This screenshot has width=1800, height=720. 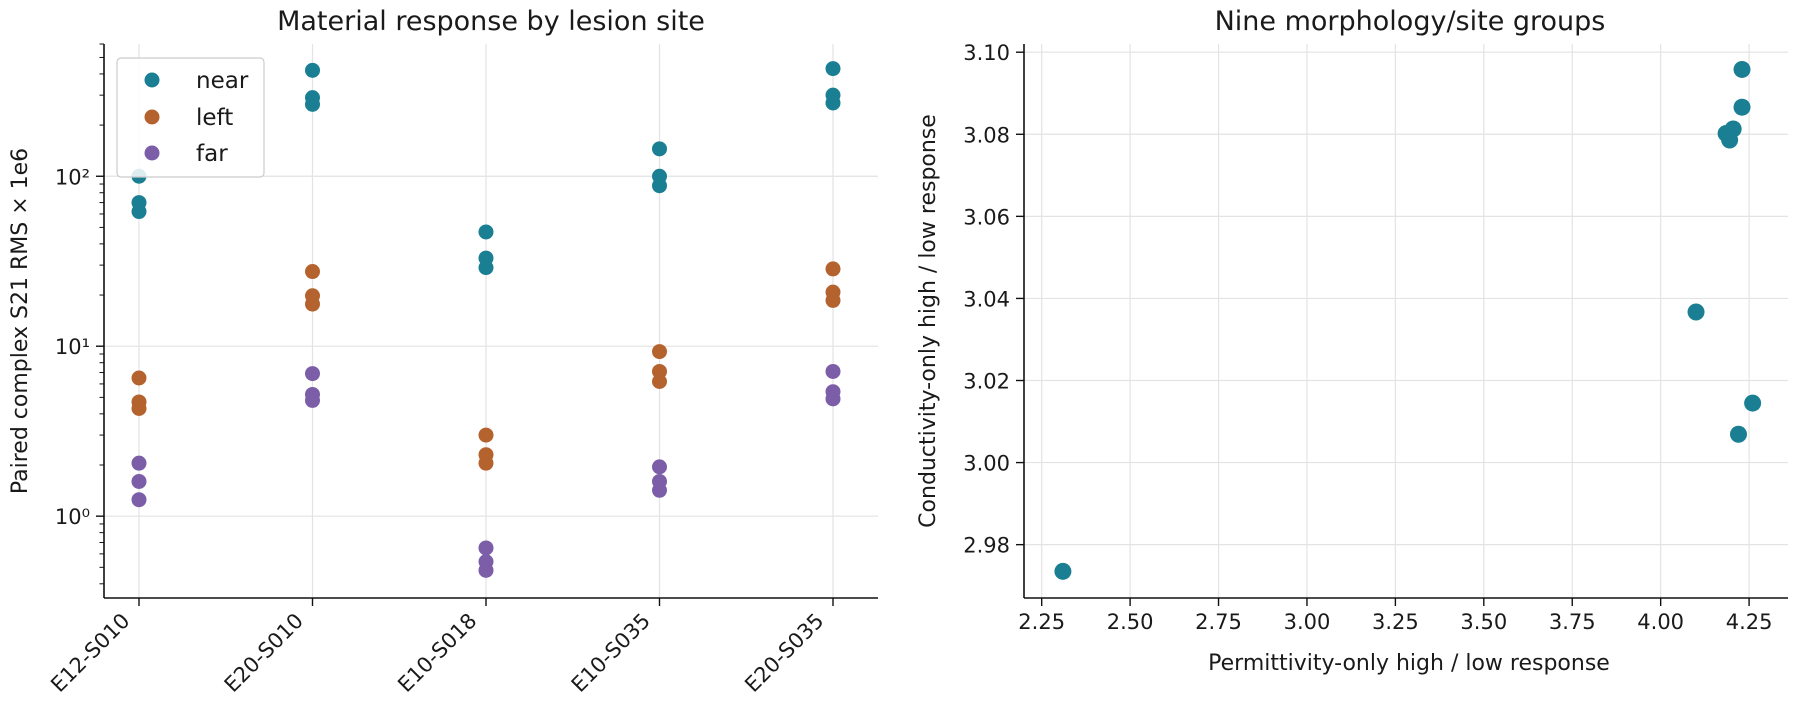 What do you see at coordinates (611, 653) in the screenshot?
I see `left-x-tick-label: E10-S035` at bounding box center [611, 653].